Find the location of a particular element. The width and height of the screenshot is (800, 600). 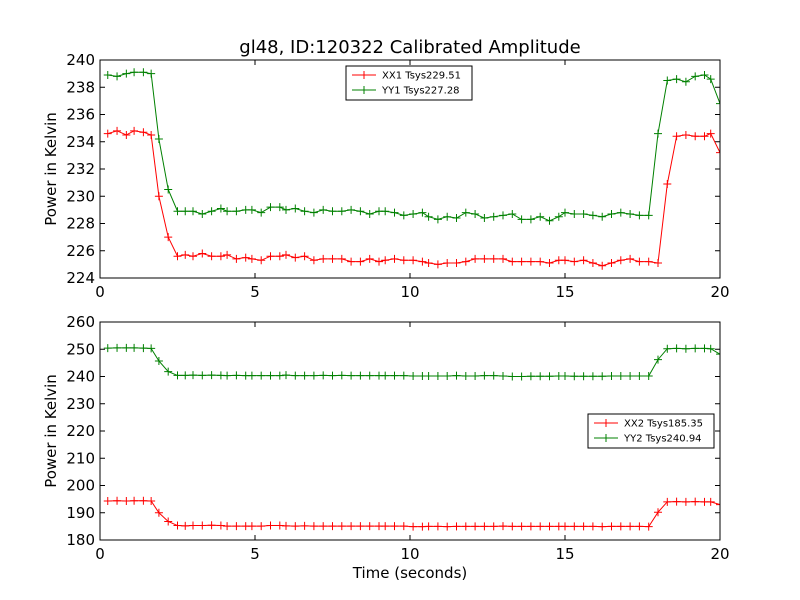

series-group is located at coordinates (411, 513).